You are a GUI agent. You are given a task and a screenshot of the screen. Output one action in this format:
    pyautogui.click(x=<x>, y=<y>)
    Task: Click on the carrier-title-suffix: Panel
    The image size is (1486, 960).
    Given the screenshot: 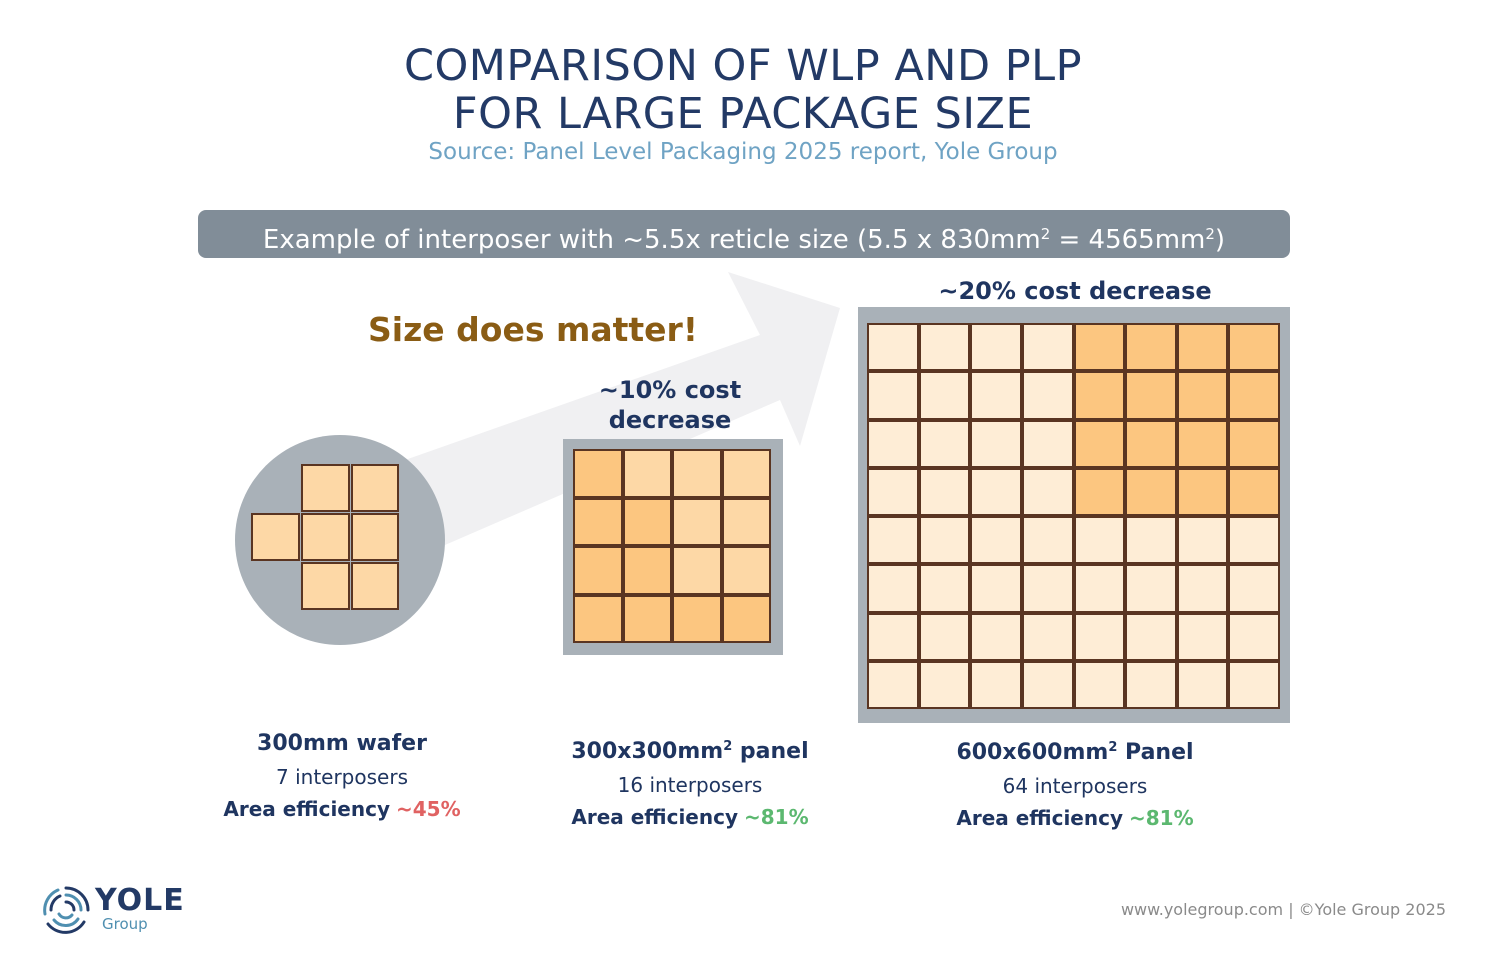 What is the action you would take?
    pyautogui.click(x=1155, y=752)
    